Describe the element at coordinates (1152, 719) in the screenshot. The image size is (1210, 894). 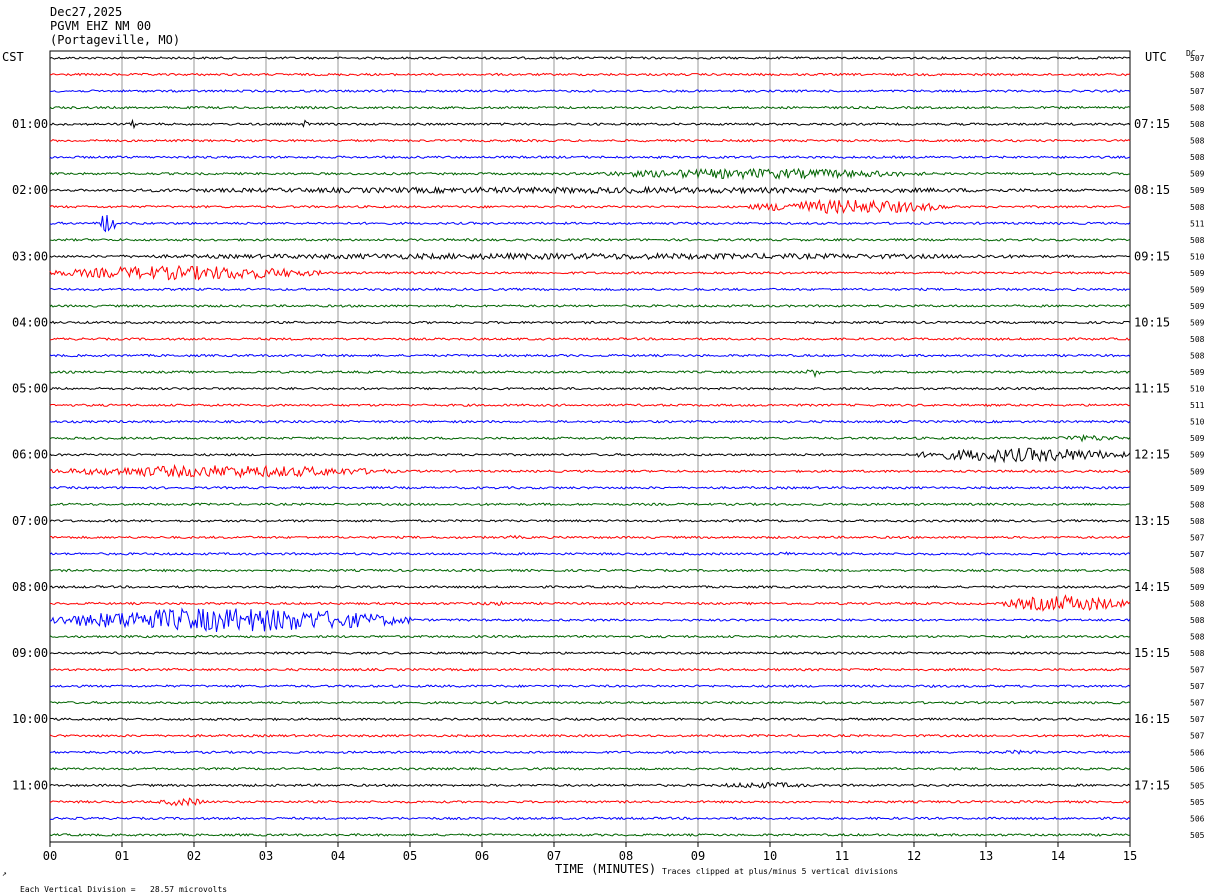
I see `right-hour-label: 16:15` at that location.